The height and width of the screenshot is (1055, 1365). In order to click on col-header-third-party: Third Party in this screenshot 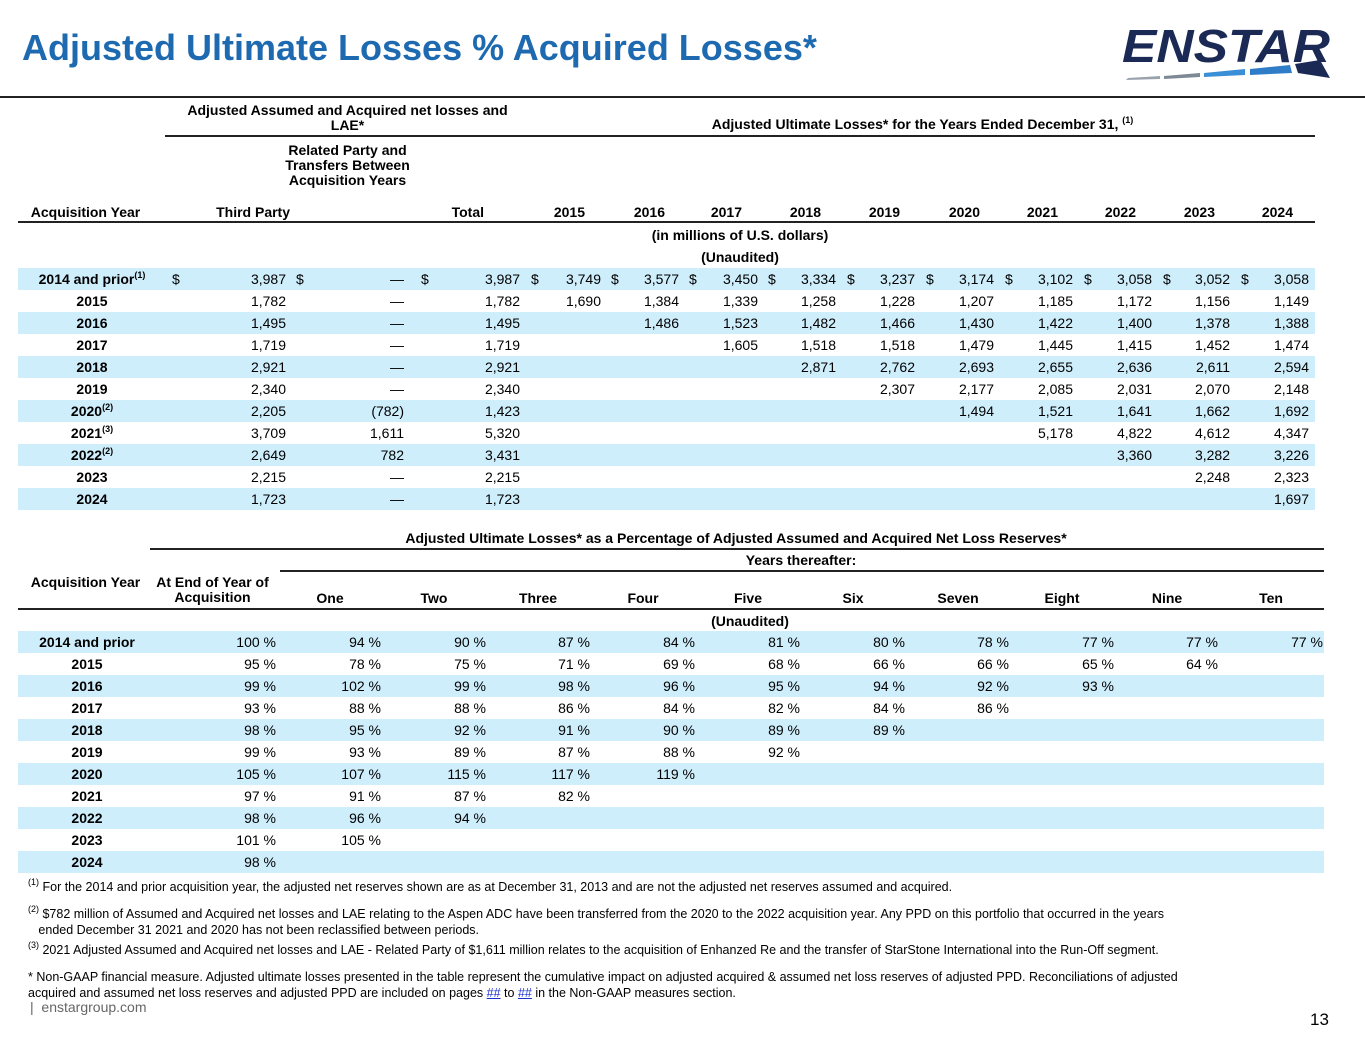, I will do `click(253, 212)`.